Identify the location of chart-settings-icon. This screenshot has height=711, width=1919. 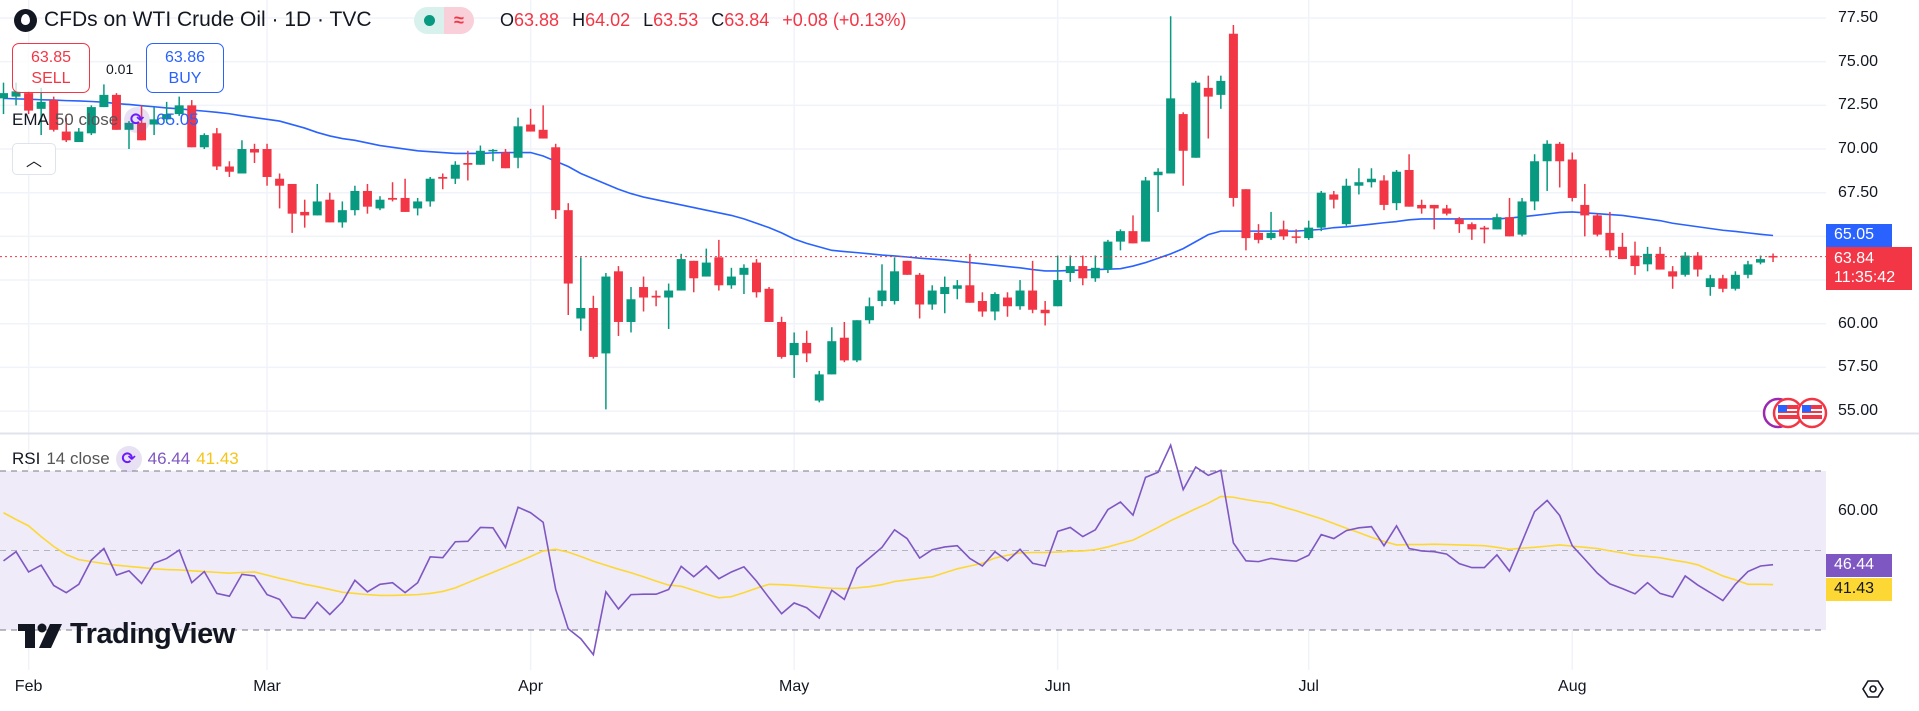
(1873, 689).